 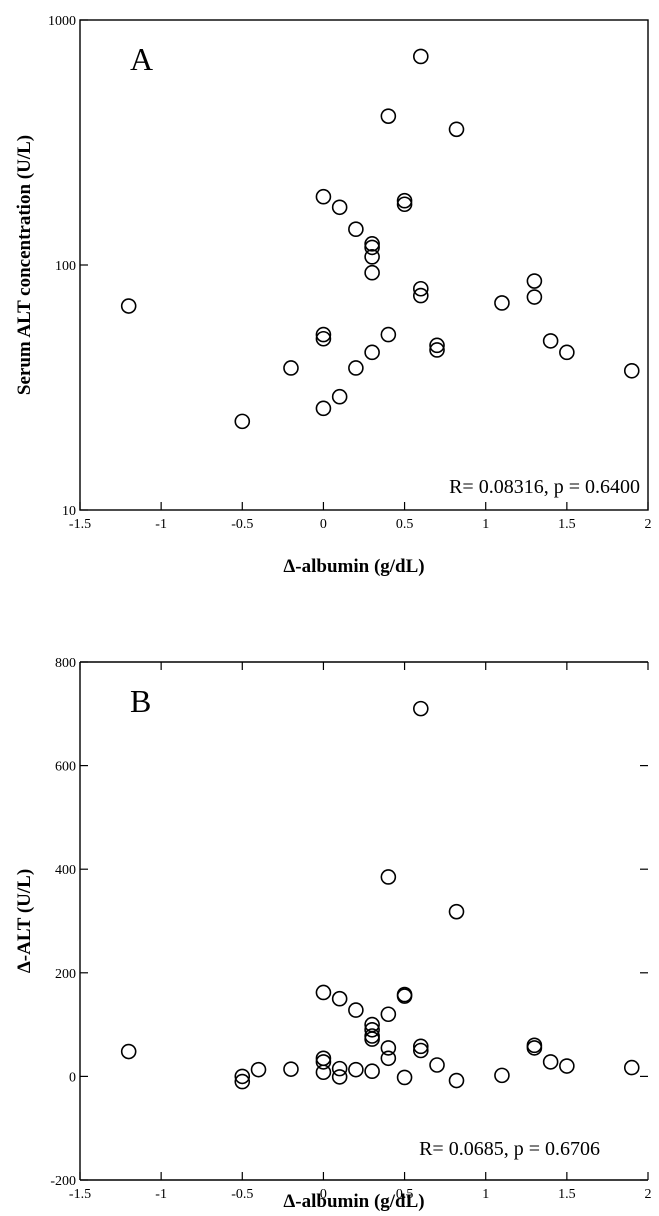 What do you see at coordinates (65, 663) in the screenshot?
I see `y-tick-label: 800` at bounding box center [65, 663].